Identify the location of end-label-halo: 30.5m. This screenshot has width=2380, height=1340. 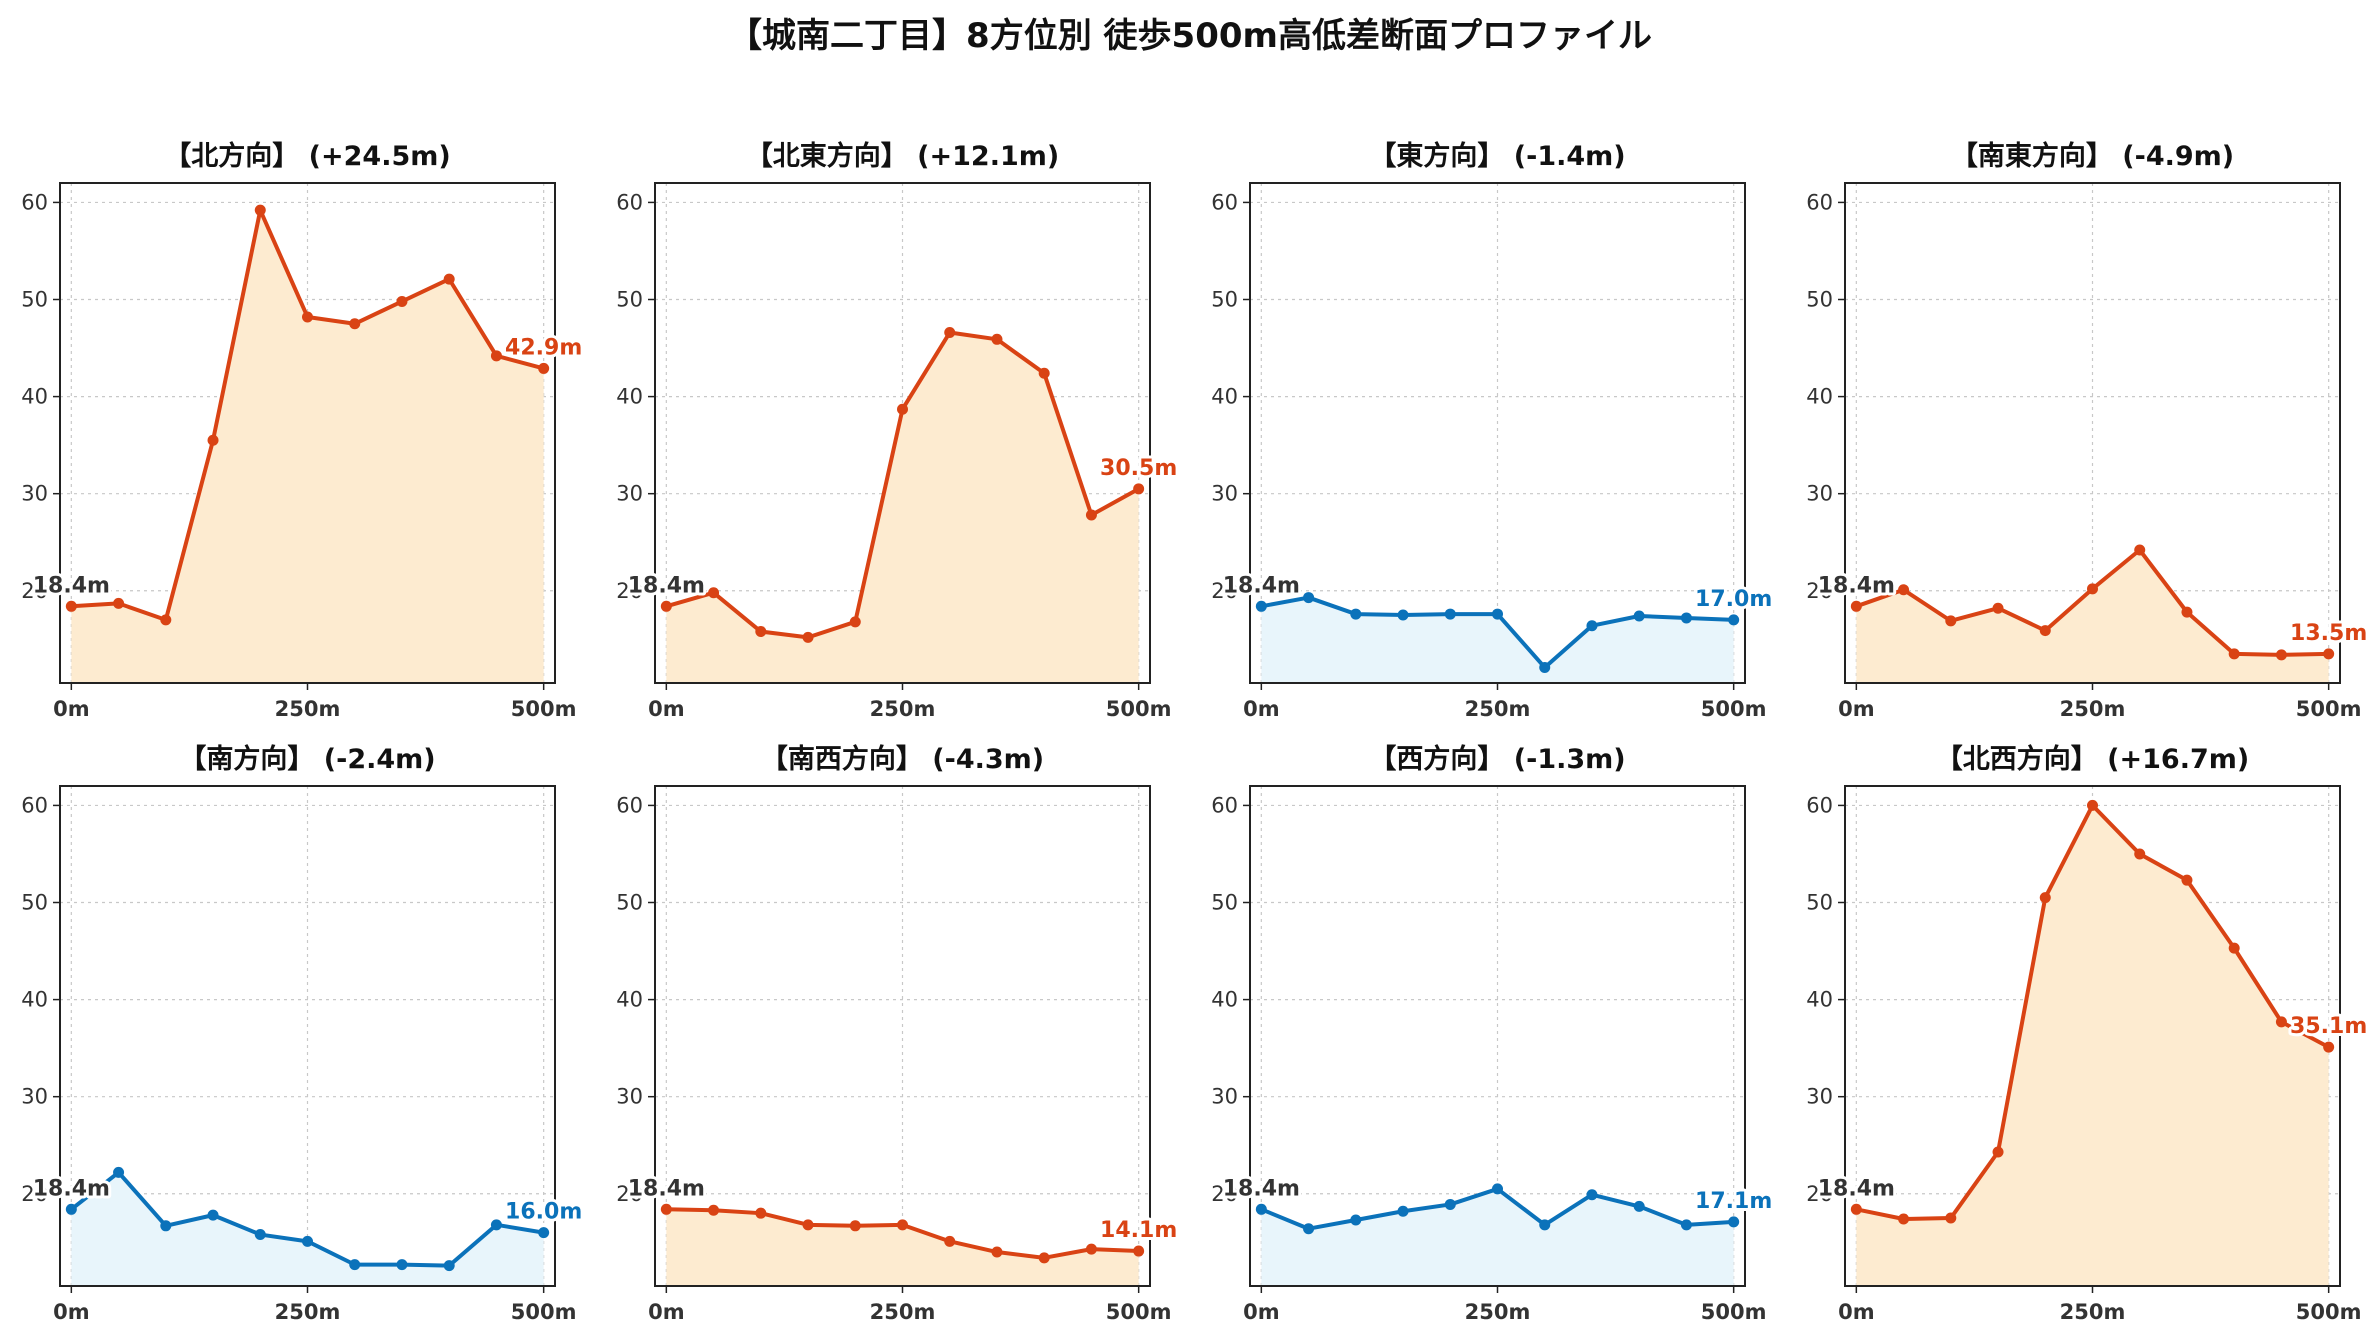
(1138, 468).